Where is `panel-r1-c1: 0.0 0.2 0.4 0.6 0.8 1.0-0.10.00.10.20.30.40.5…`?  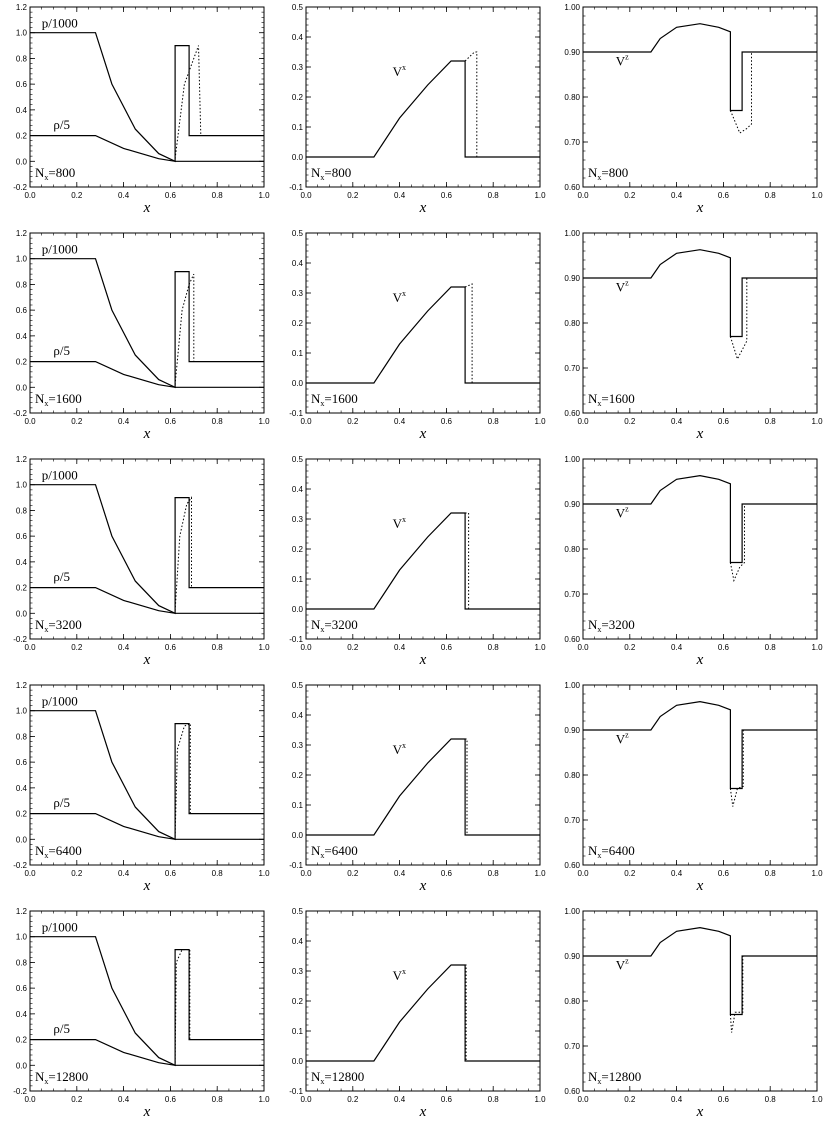 panel-r1-c1: 0.0 0.2 0.4 0.6 0.8 1.0-0.10.00.10.20.30.40.5… is located at coordinates (417, 335).